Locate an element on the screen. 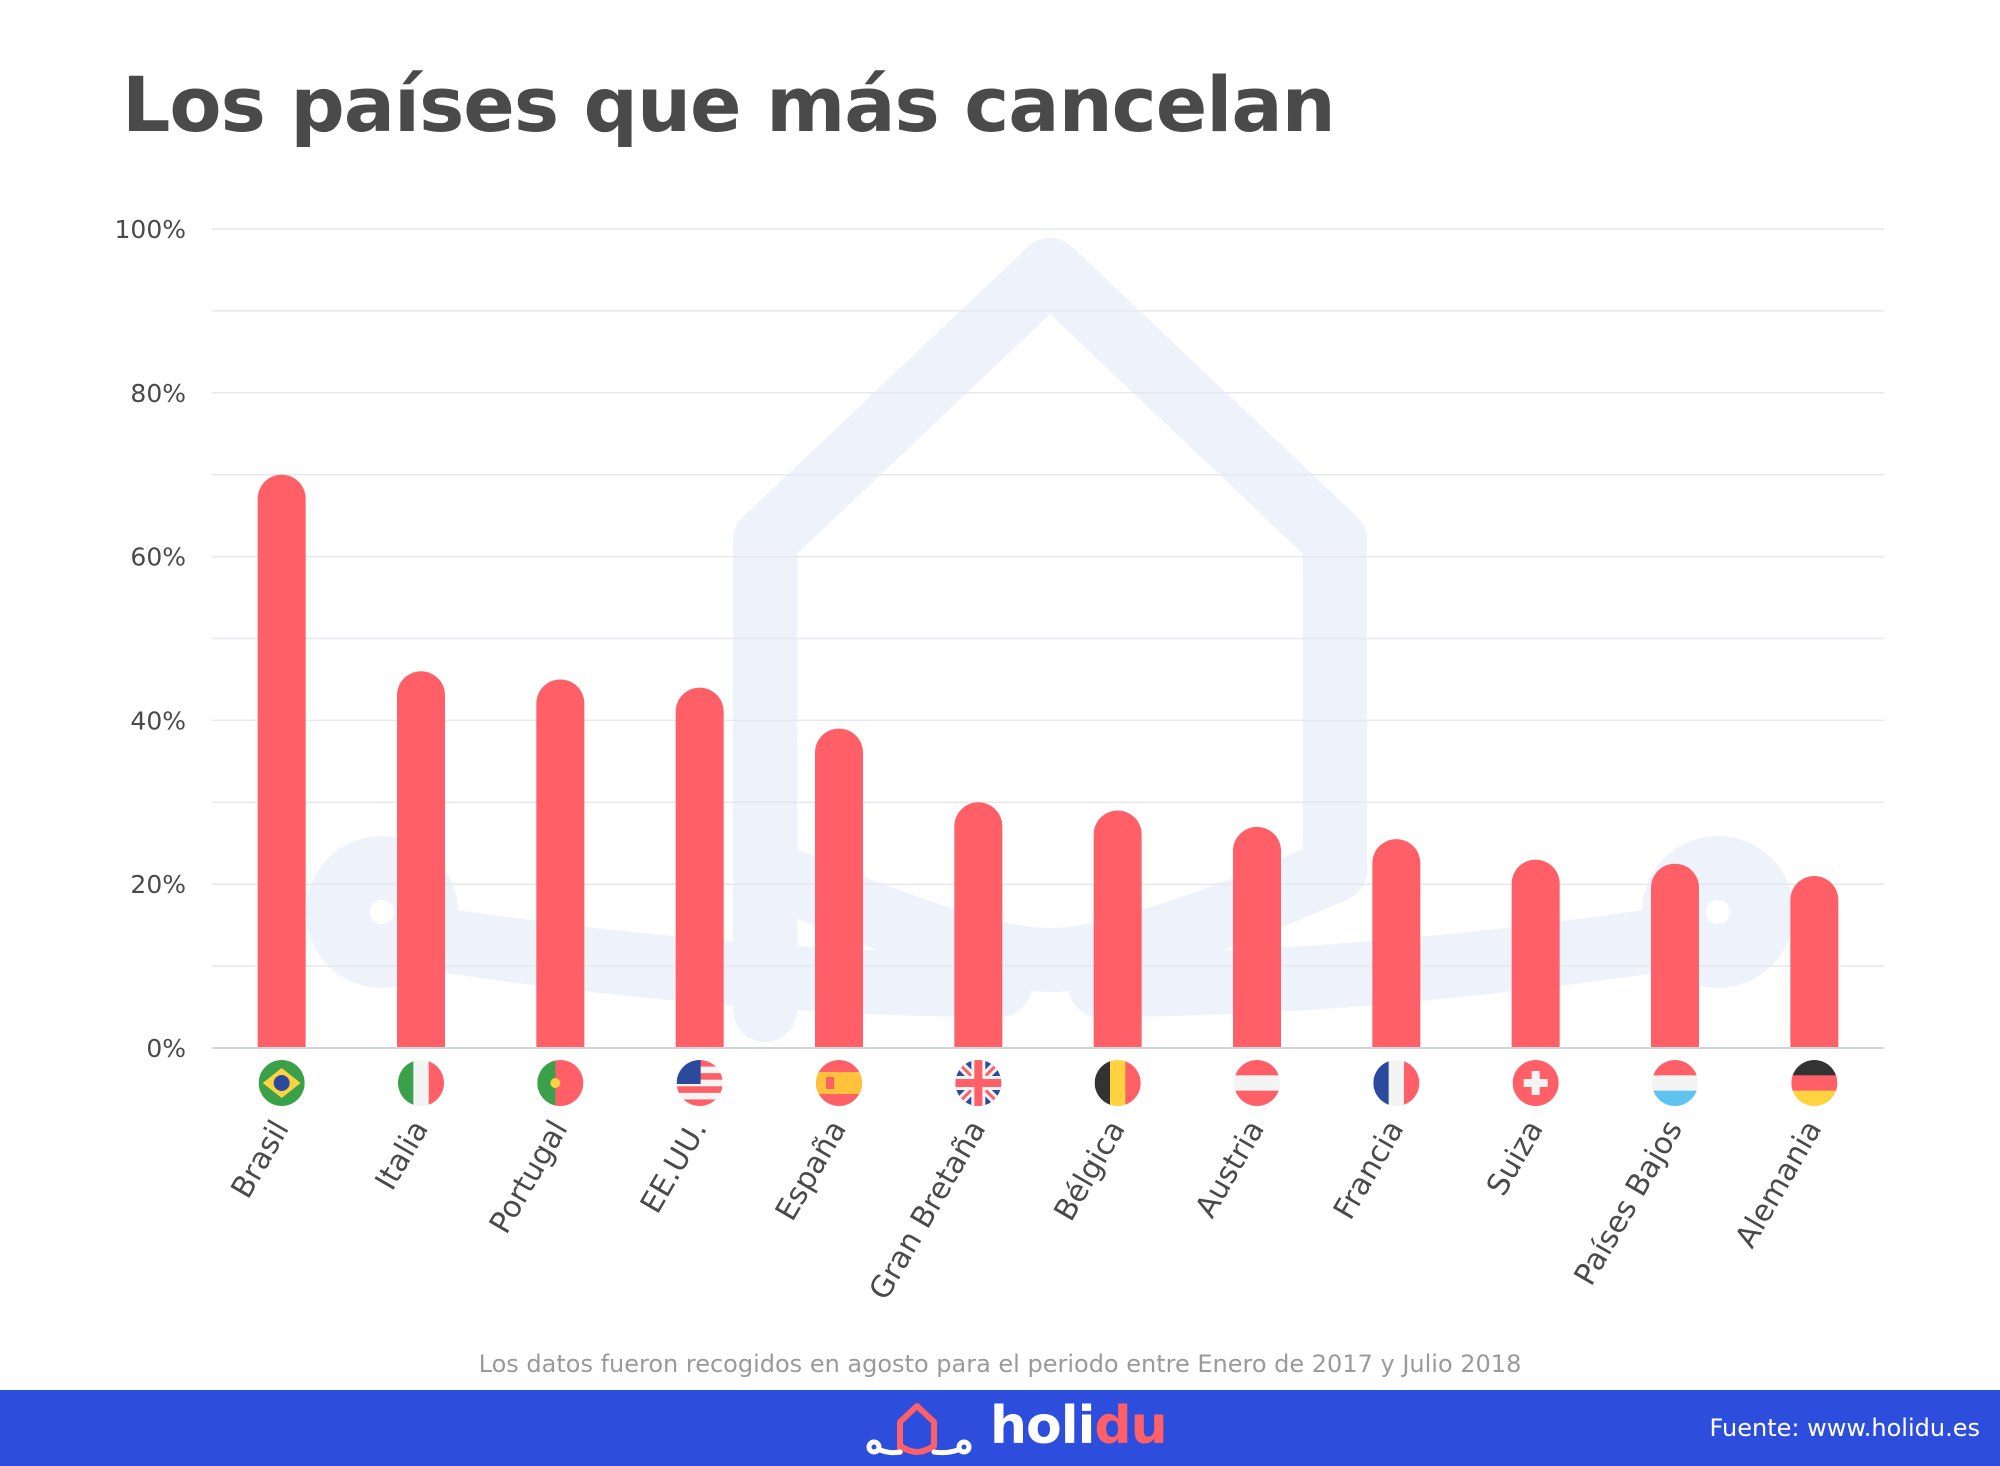 The image size is (2000, 1466). x-tick-label: Austria is located at coordinates (1230, 1169).